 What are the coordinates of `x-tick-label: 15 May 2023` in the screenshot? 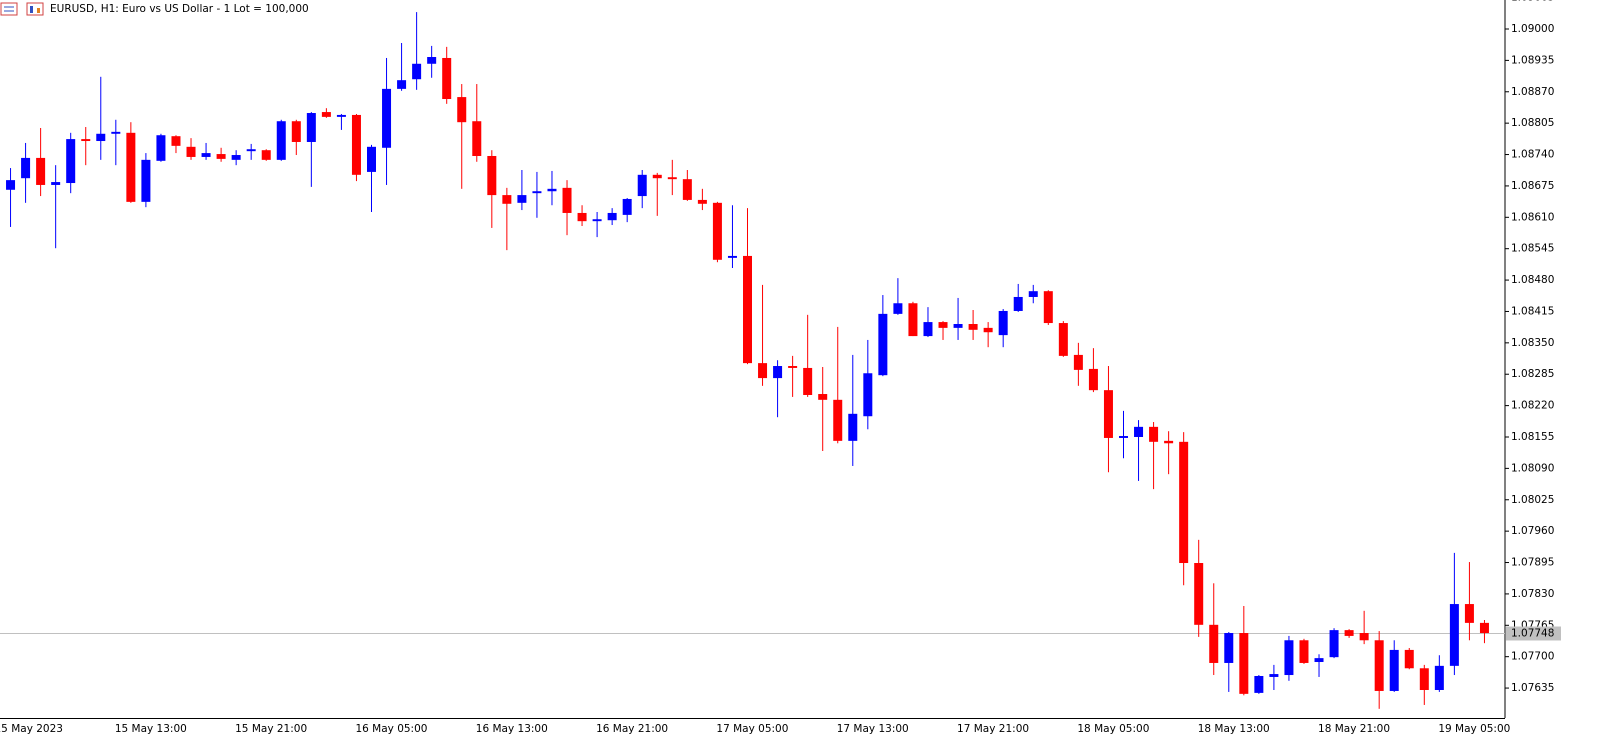 It's located at (31, 729).